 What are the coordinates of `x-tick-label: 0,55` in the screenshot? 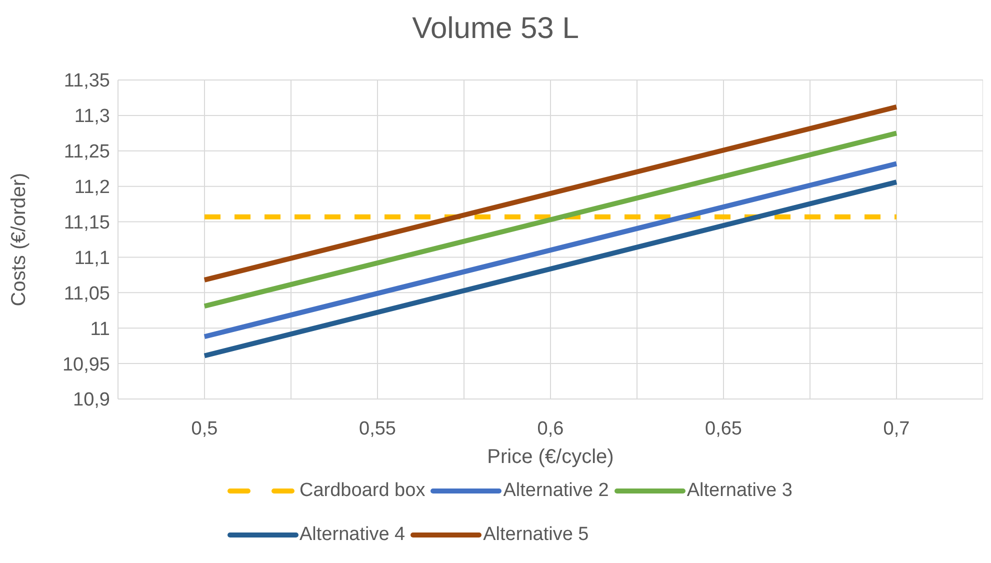 It's located at (377, 429).